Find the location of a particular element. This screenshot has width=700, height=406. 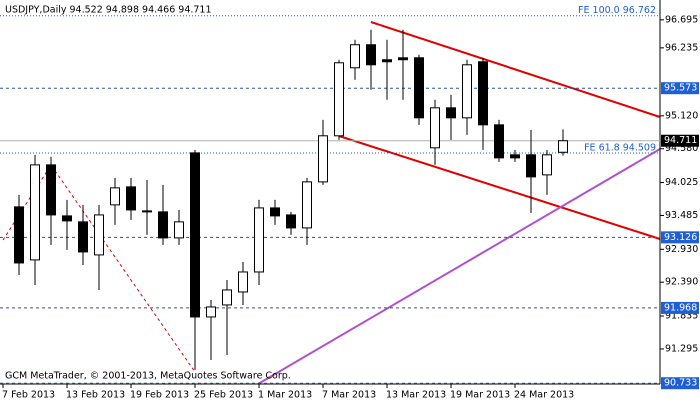

current-price-box is located at coordinates (680, 140).